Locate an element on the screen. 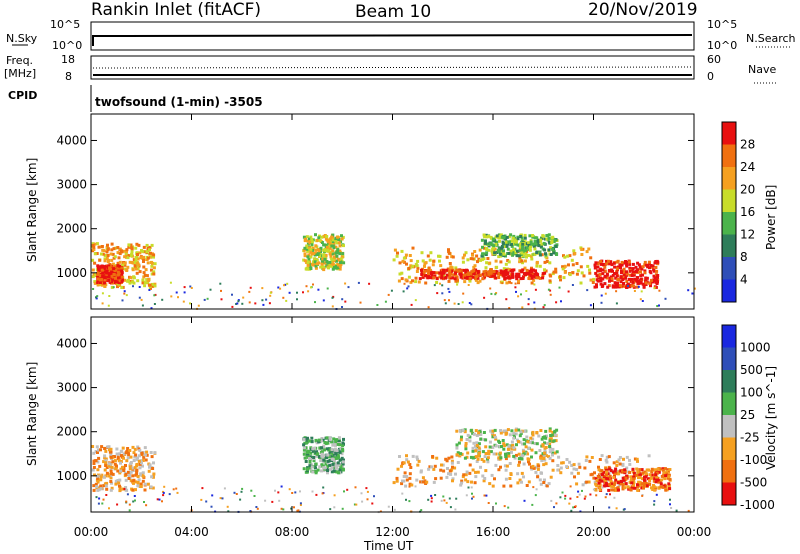  freq-label: Freq. is located at coordinates (19, 60).